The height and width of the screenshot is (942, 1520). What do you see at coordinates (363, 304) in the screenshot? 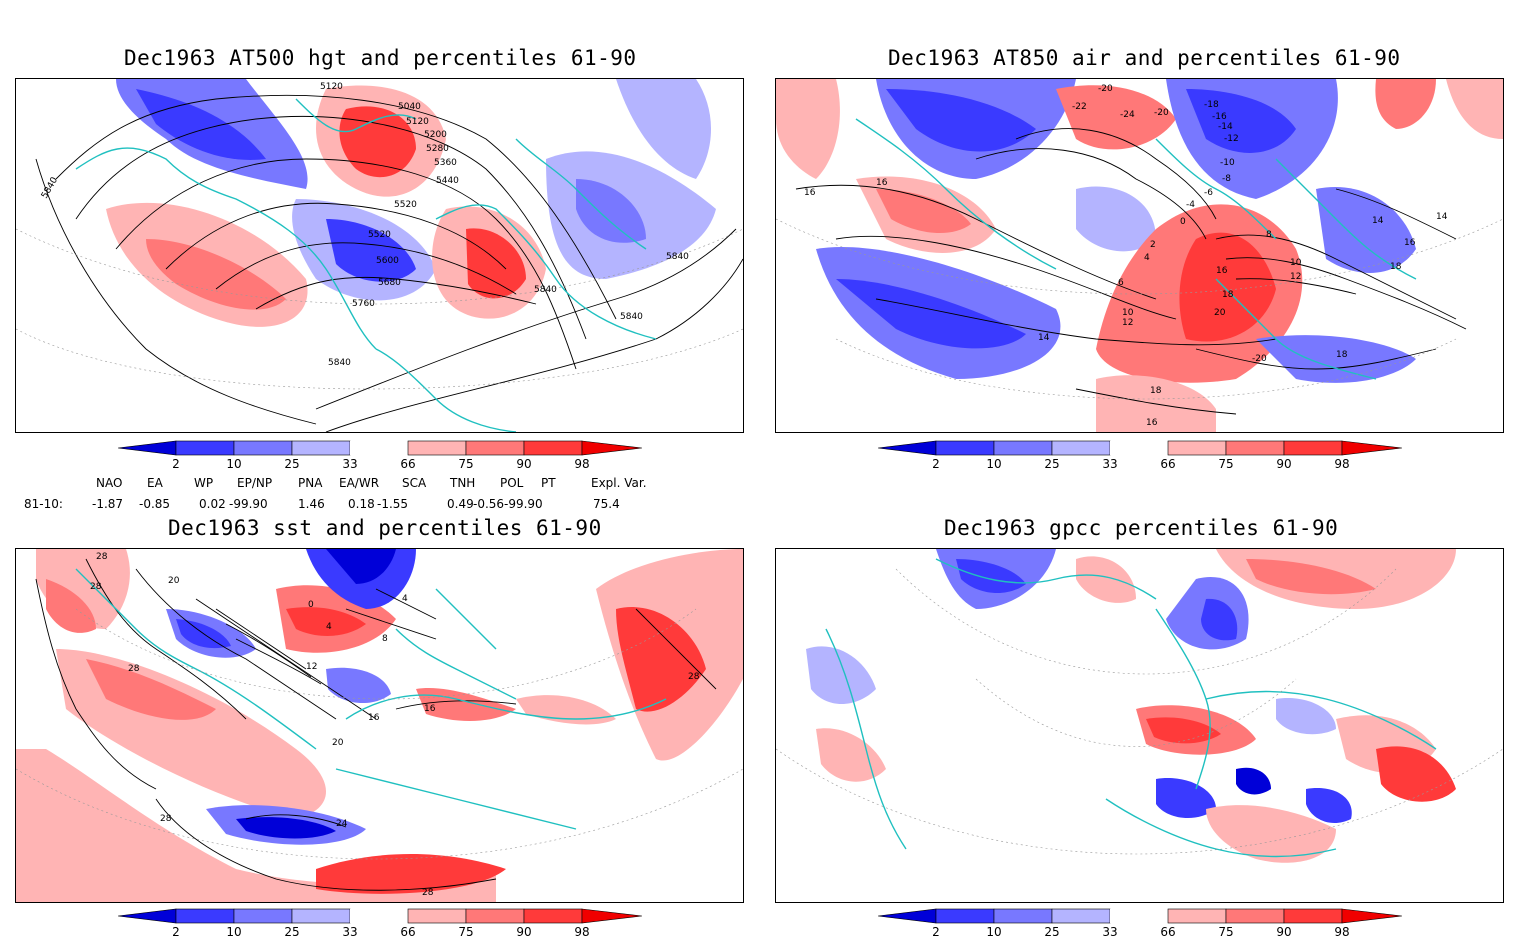
I see `contour-label: 5760` at bounding box center [363, 304].